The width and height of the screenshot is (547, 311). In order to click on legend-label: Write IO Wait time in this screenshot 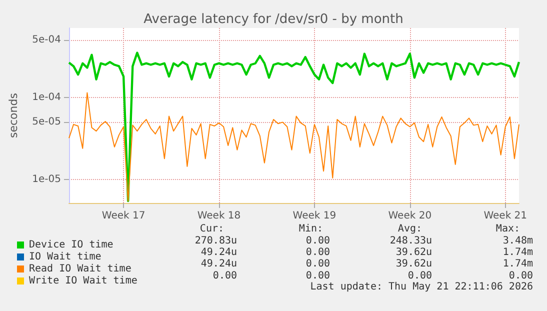, I will do `click(83, 281)`.